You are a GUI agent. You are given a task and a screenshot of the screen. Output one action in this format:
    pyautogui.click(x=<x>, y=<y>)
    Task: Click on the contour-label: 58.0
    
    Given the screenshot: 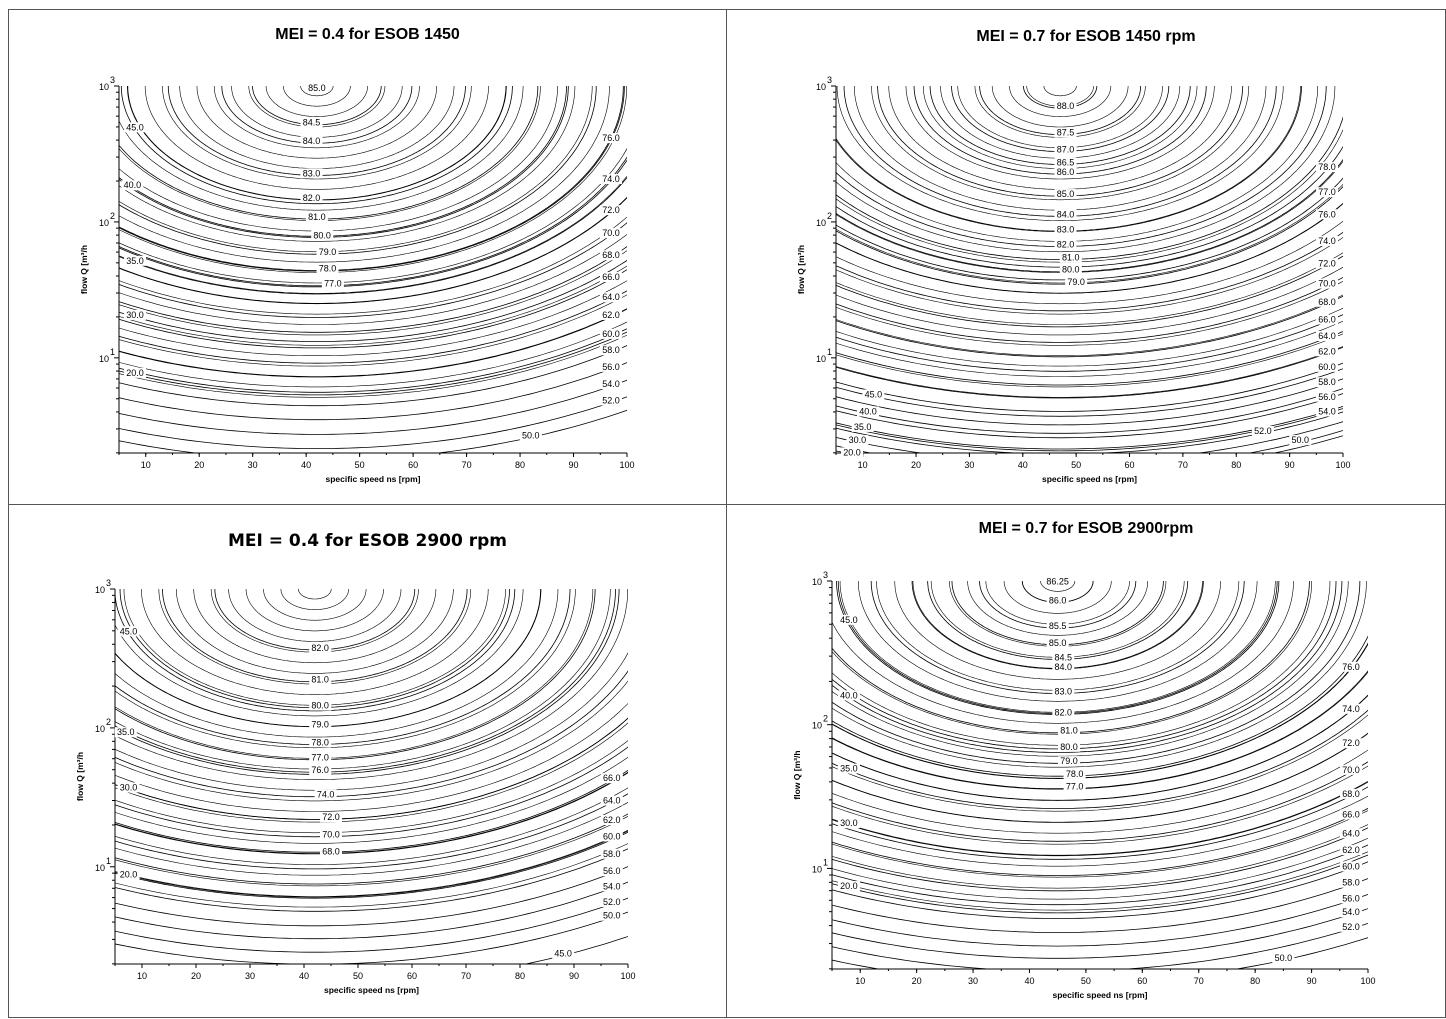 What is the action you would take?
    pyautogui.click(x=612, y=854)
    